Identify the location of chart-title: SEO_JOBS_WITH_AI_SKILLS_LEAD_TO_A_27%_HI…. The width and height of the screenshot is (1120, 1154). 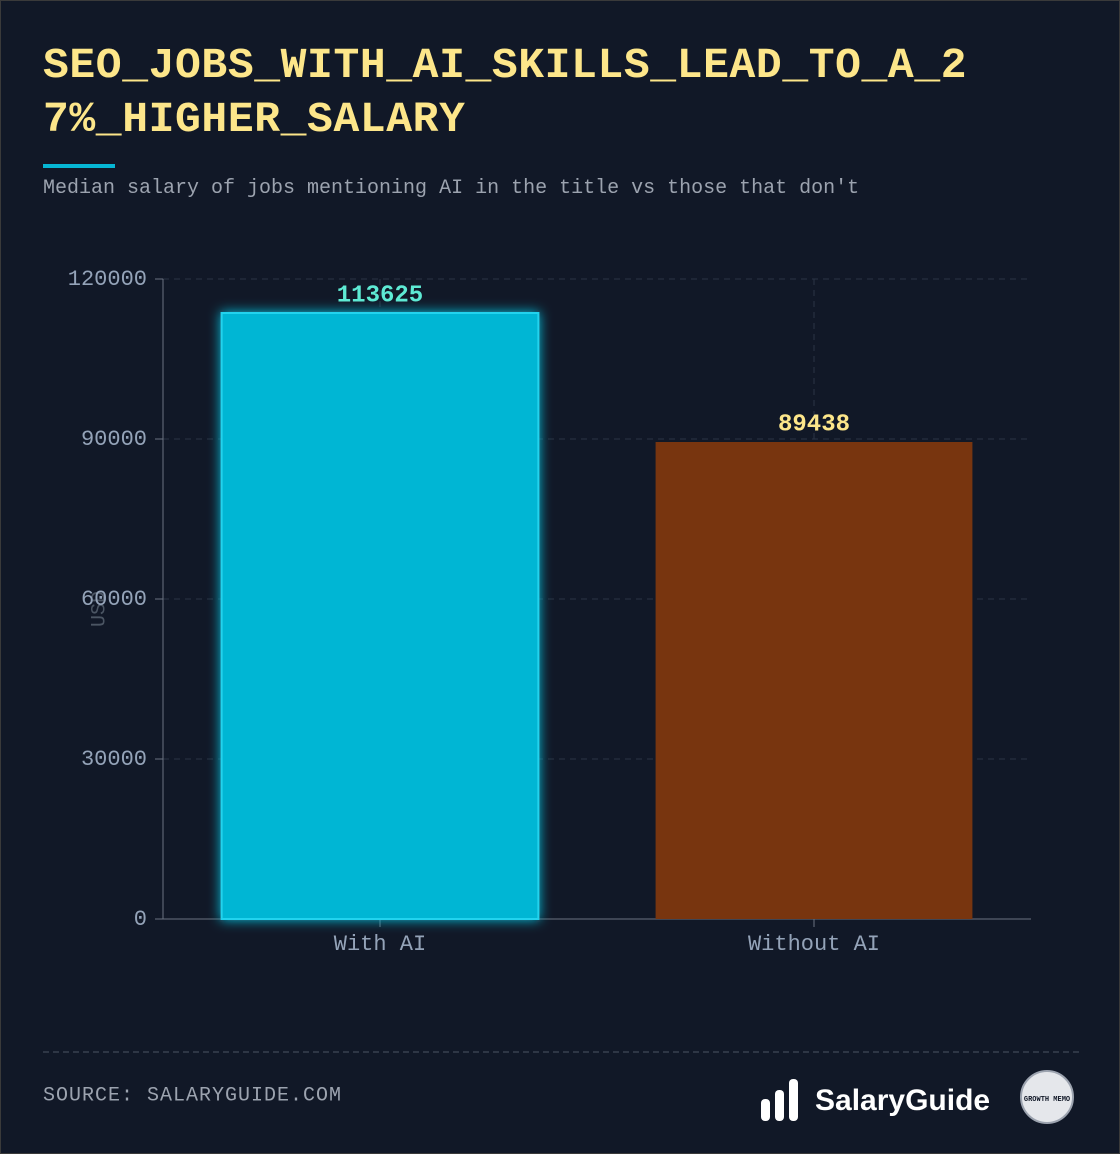
(505, 92).